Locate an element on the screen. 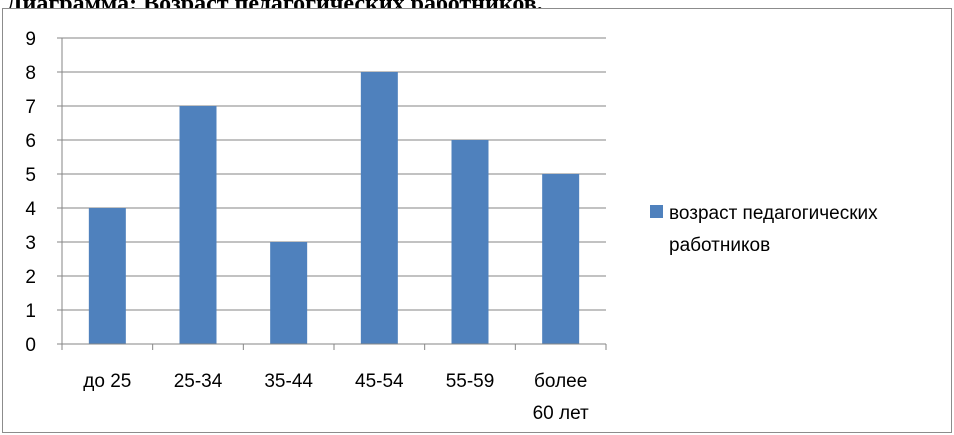 The width and height of the screenshot is (954, 435). y-tick-label: 9 is located at coordinates (30, 39).